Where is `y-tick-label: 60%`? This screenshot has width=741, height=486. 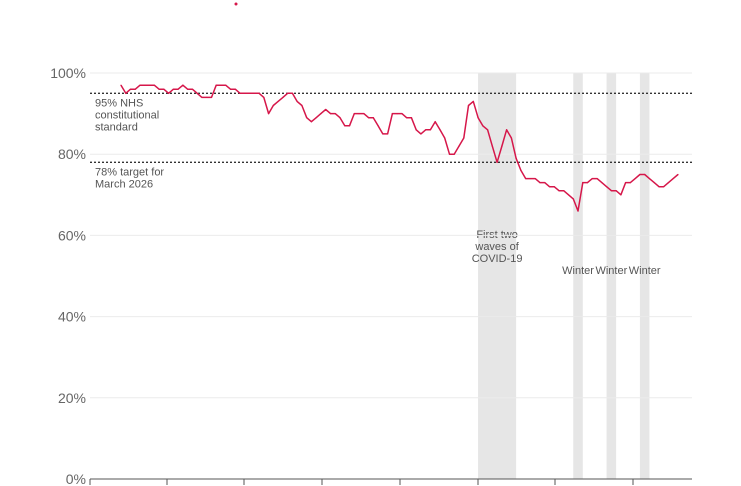
y-tick-label: 60% is located at coordinates (72, 235).